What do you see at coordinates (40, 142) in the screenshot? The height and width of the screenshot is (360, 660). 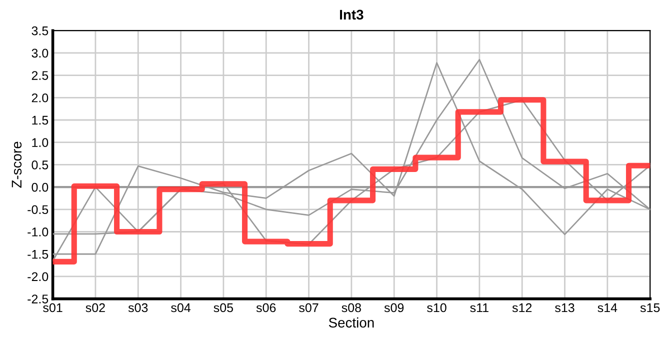 I see `y-tick-label: 1.0` at bounding box center [40, 142].